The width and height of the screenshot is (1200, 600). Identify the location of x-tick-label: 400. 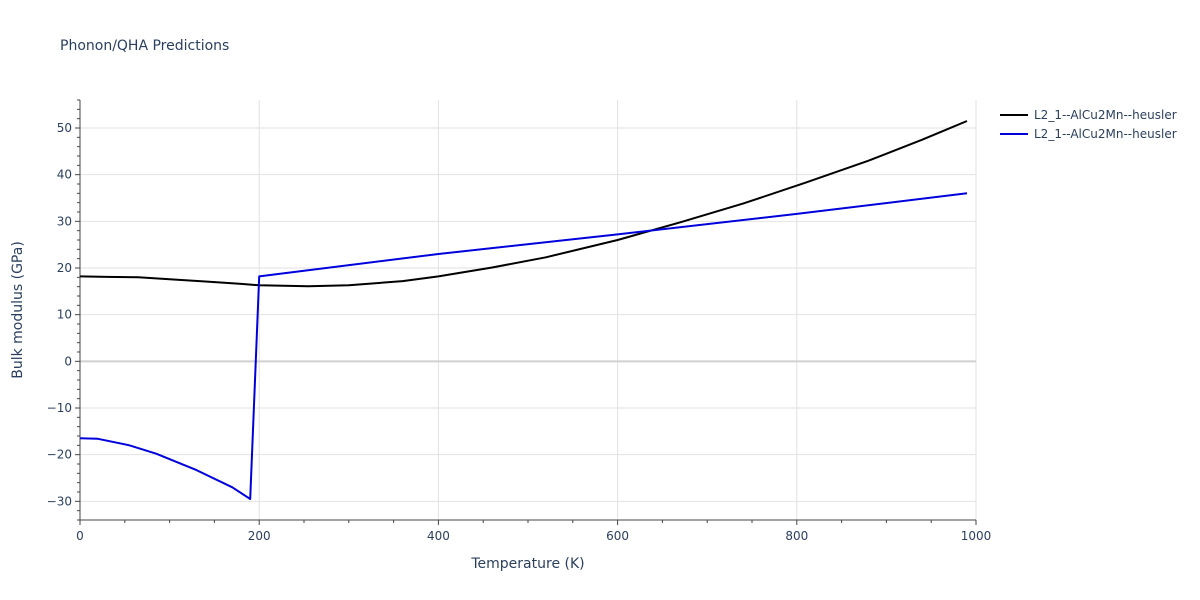
(438, 536).